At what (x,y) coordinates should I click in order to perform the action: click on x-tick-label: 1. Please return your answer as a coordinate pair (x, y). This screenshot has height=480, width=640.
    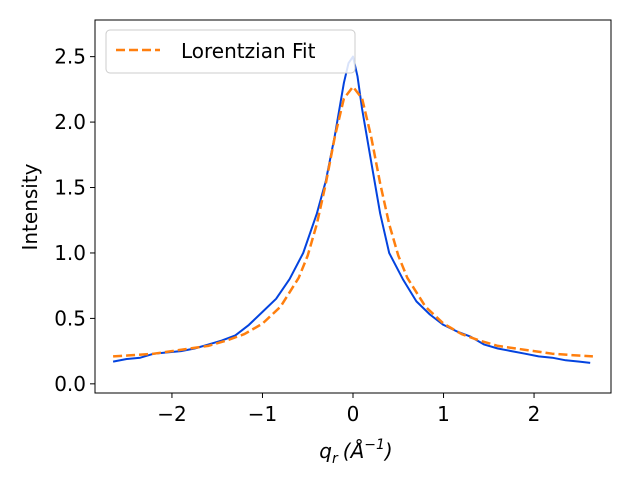
    Looking at the image, I should click on (443, 414).